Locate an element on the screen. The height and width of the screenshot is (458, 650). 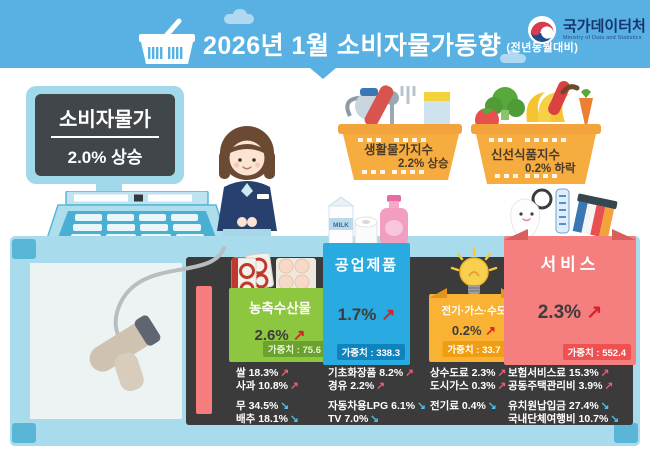
list-item: 사과 10.8% ↗ is located at coordinates (267, 386).